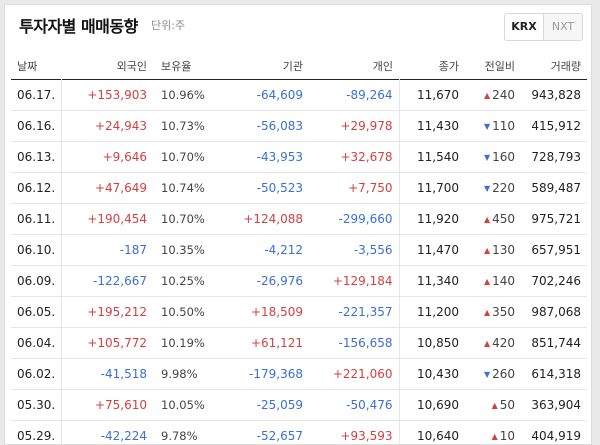  What do you see at coordinates (507, 435) in the screenshot?
I see `row-change: 10` at bounding box center [507, 435].